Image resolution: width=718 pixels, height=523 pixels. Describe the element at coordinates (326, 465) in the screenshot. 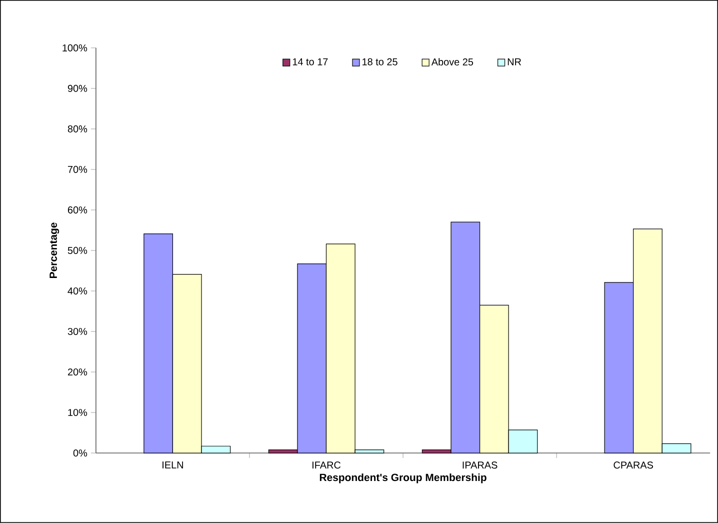

I see `x-tick-label: IFARC` at that location.